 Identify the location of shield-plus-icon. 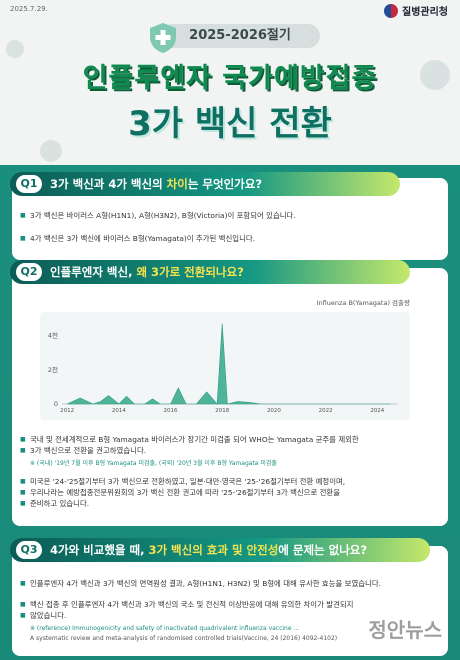
(163, 38).